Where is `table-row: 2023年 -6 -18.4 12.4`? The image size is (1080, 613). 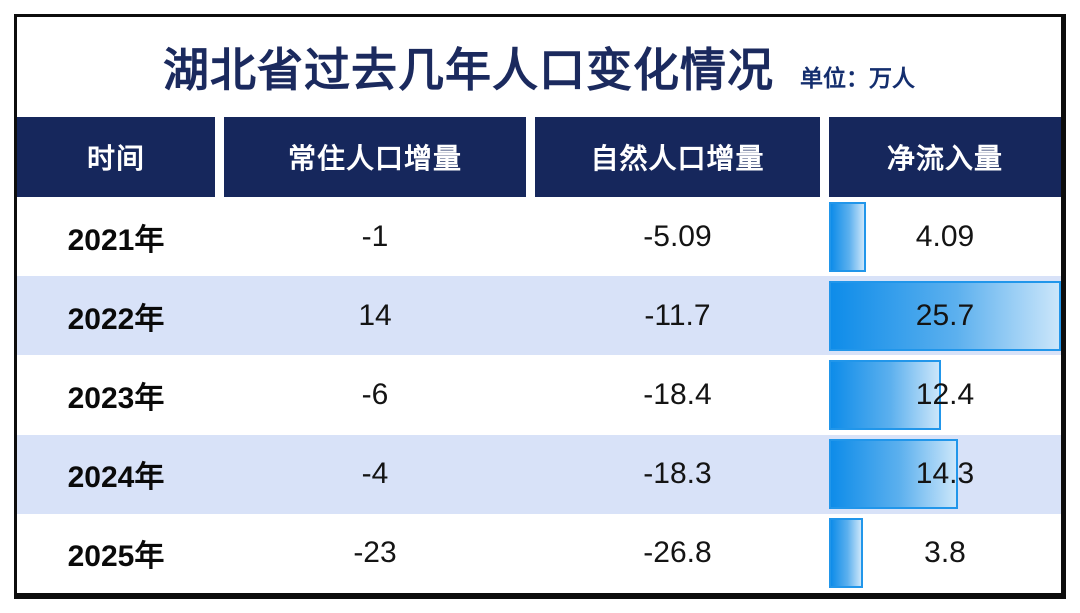
table-row: 2023年 -6 -18.4 12.4 is located at coordinates (539, 394).